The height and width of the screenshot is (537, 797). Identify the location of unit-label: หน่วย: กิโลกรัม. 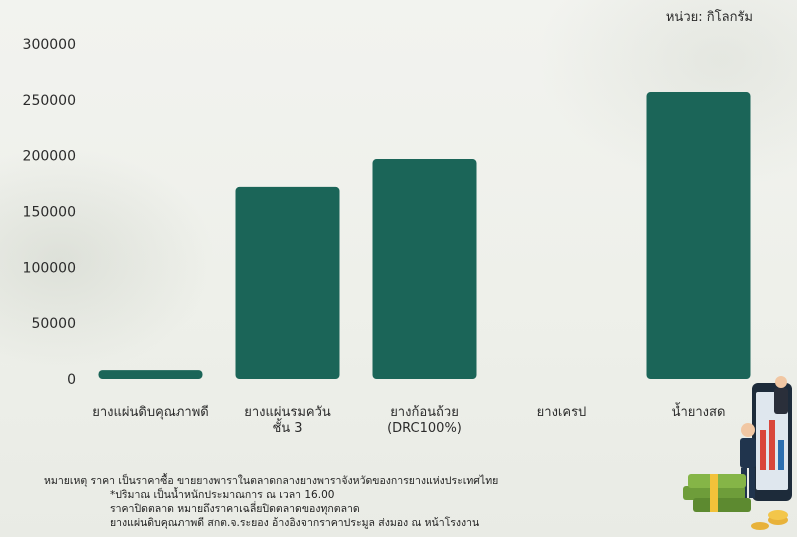
(709, 17).